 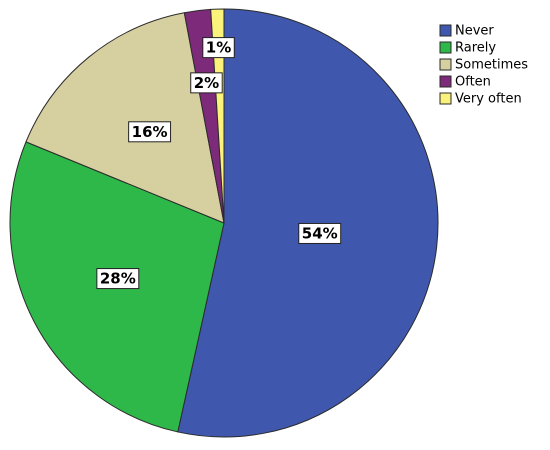 What do you see at coordinates (474, 31) in the screenshot?
I see `legend-label: Never` at bounding box center [474, 31].